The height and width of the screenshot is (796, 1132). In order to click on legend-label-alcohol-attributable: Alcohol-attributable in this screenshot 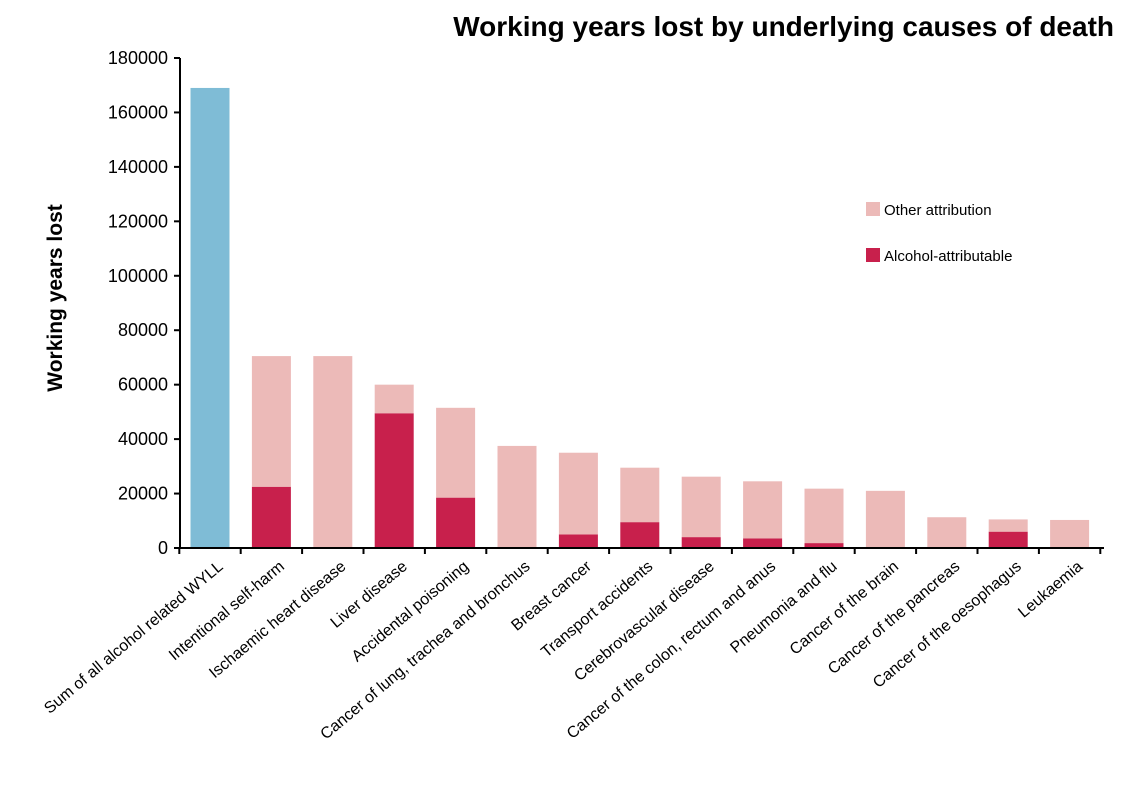, I will do `click(948, 256)`.